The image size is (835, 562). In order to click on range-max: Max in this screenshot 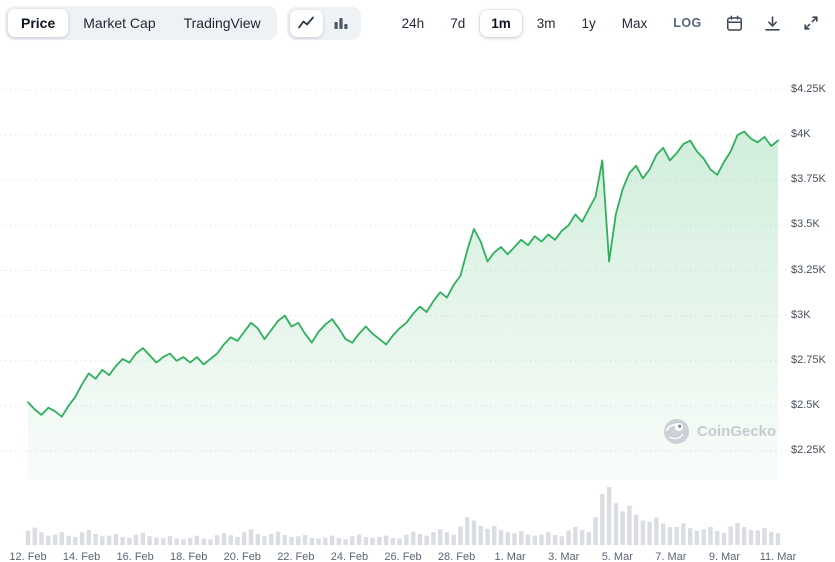, I will do `click(635, 23)`.